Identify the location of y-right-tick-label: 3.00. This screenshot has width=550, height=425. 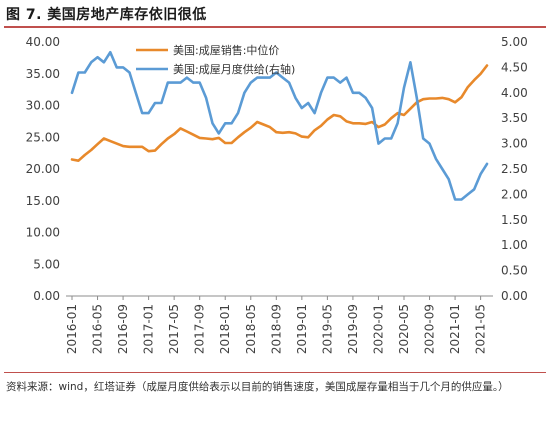
(514, 144).